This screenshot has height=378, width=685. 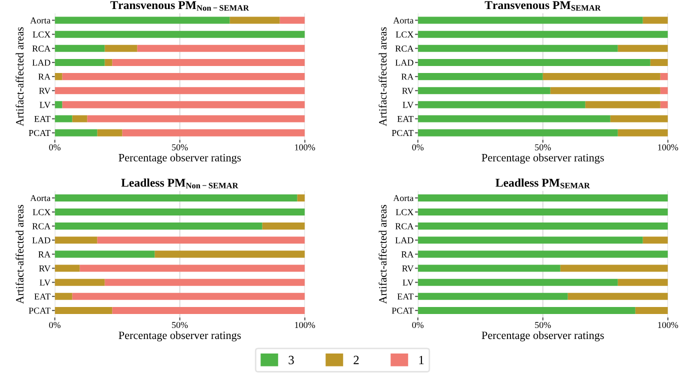 I want to click on chart-title: Transvenous PM$_{Non−SEMAR}$, so click(x=180, y=6).